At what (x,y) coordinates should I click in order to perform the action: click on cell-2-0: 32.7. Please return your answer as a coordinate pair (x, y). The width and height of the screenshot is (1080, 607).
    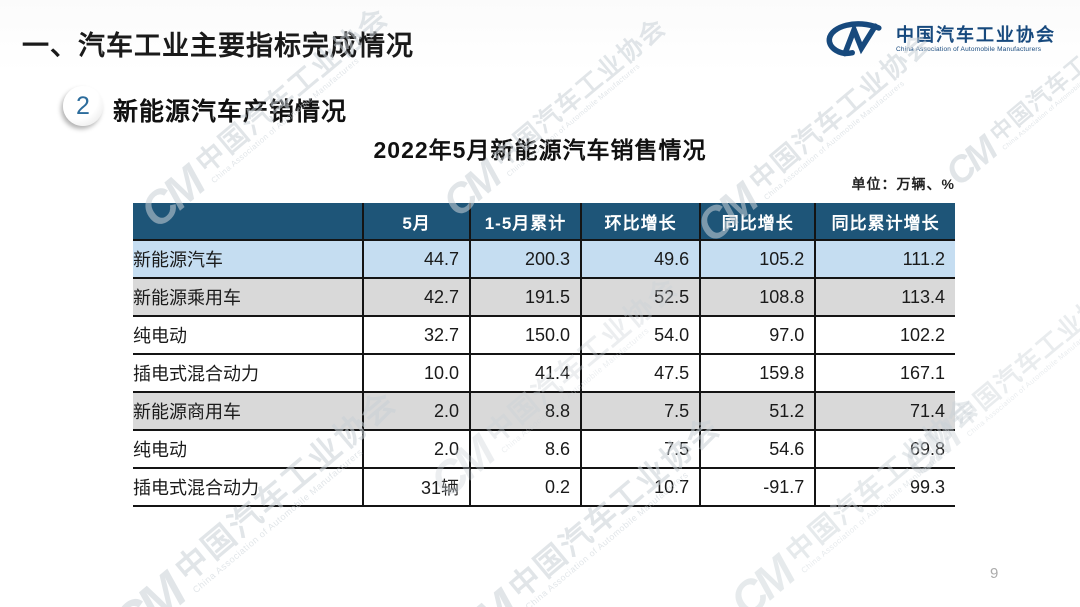
    Looking at the image, I should click on (416, 335).